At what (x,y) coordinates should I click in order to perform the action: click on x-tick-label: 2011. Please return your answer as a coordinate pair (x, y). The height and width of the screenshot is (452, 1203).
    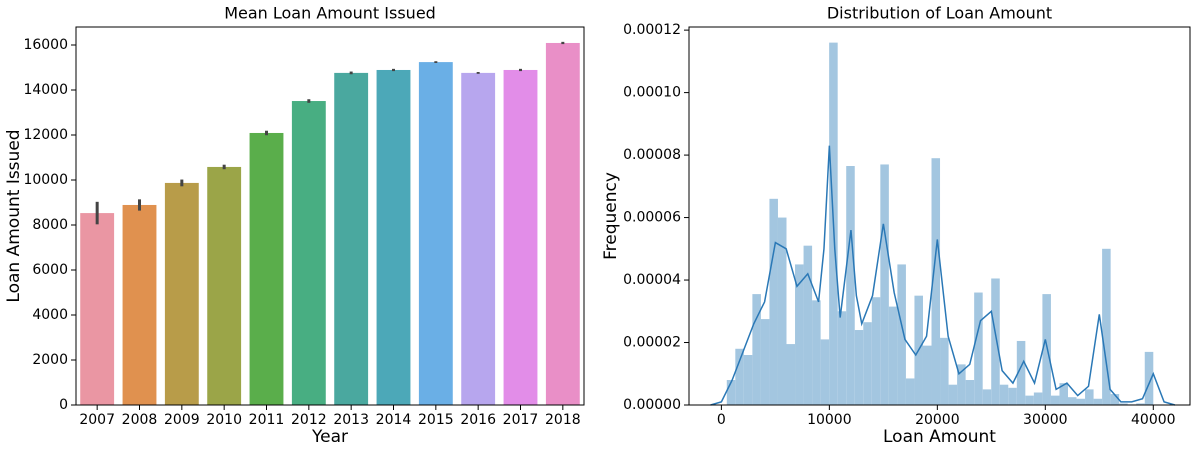
    Looking at the image, I should click on (267, 420).